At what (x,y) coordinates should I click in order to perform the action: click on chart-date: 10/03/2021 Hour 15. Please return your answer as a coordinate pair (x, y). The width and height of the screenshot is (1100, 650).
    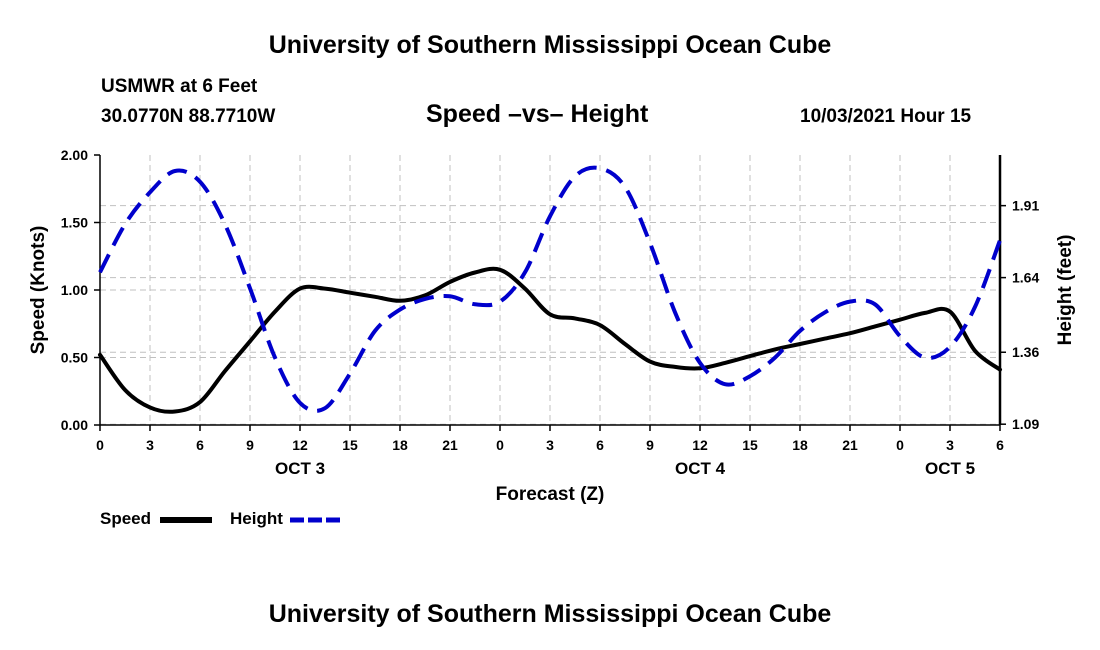
    Looking at the image, I should click on (886, 116).